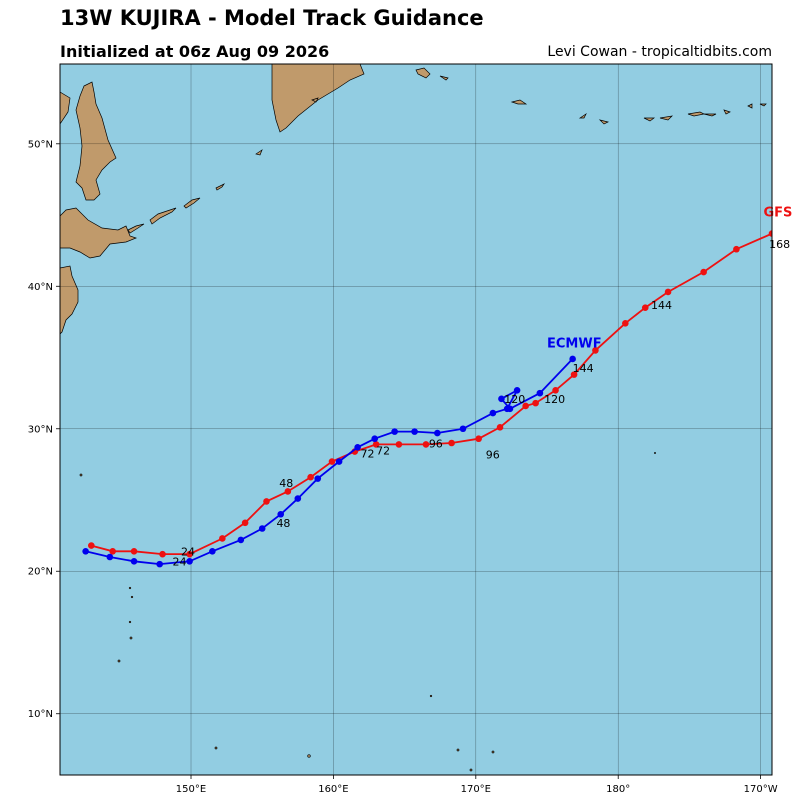  I want to click on chart-title: 13W KUJIRA - Model Track Guidance, so click(272, 18).